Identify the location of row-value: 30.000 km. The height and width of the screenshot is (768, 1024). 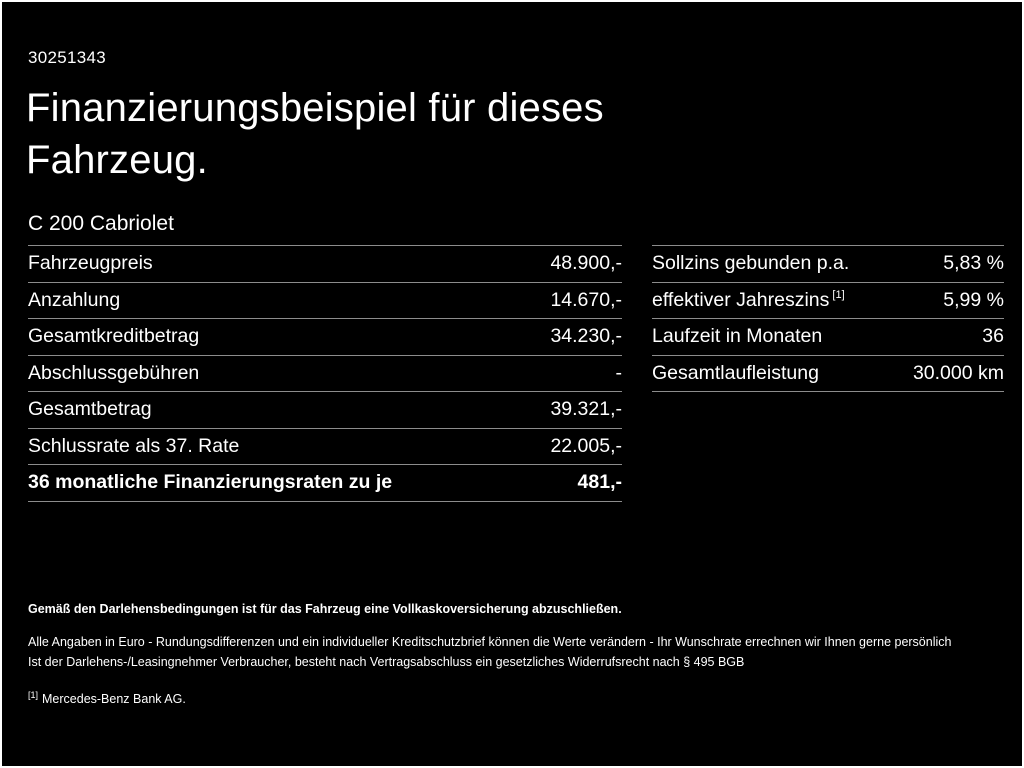
(958, 372).